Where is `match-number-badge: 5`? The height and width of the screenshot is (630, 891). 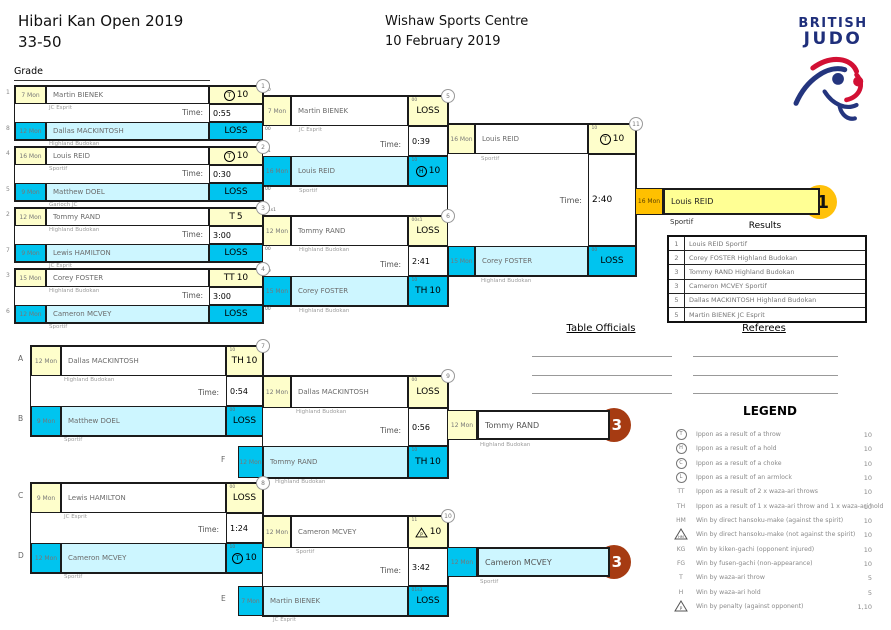 match-number-badge: 5 is located at coordinates (448, 96).